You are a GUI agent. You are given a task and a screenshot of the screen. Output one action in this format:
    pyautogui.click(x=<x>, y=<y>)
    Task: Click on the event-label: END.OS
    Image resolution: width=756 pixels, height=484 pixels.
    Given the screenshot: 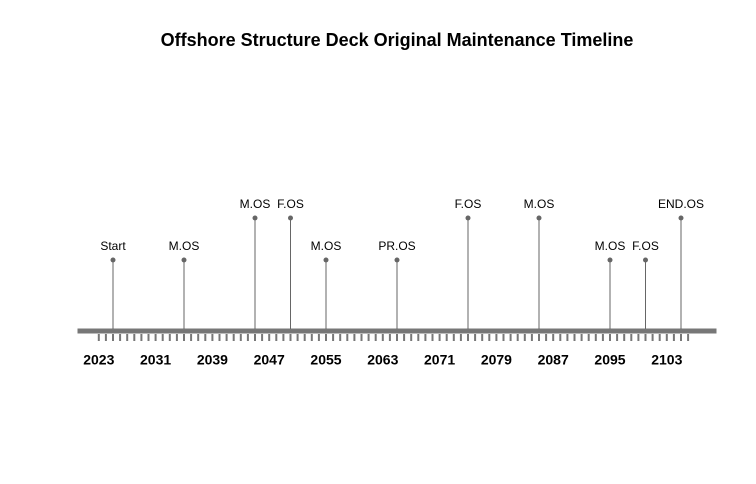 What is the action you would take?
    pyautogui.click(x=681, y=204)
    